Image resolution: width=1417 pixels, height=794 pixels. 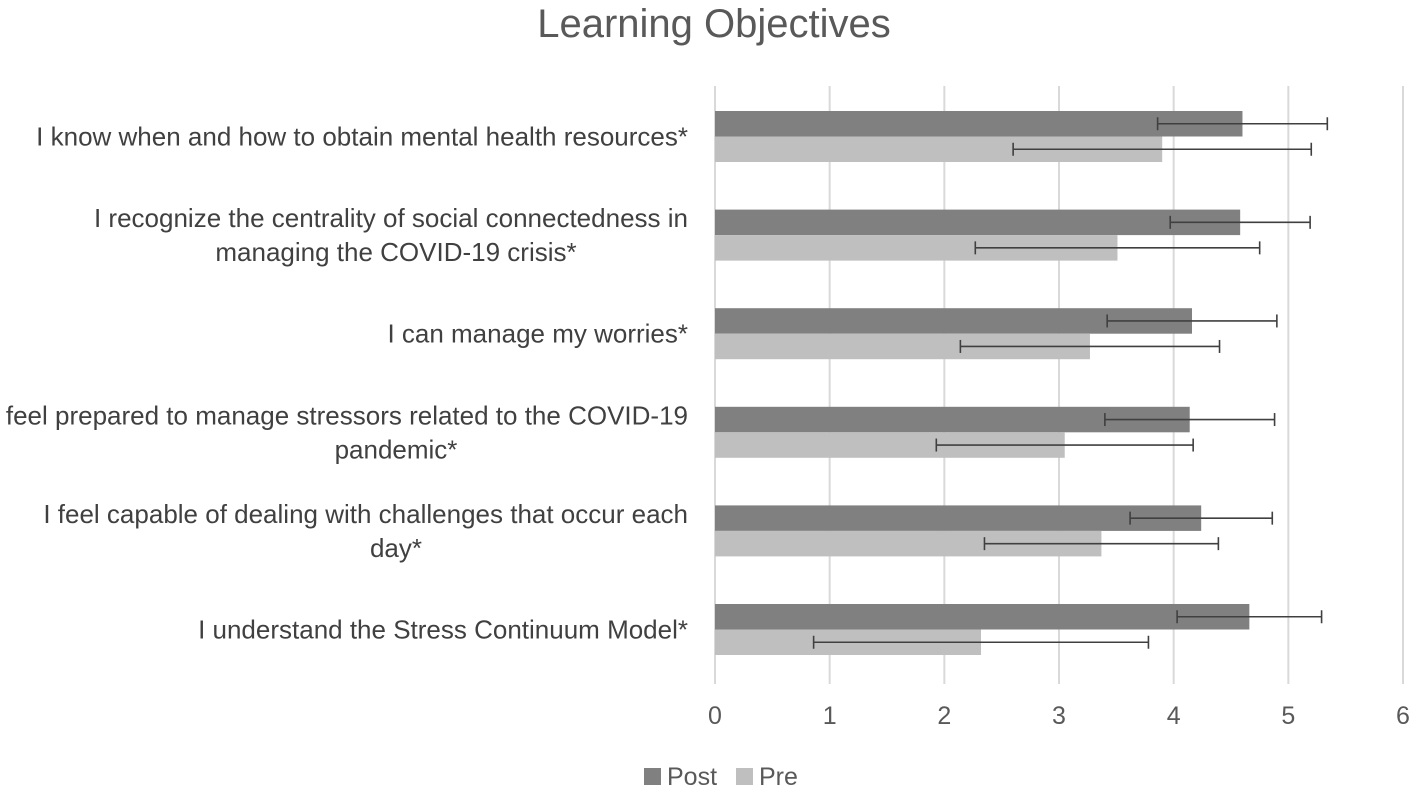 I want to click on category-label: I can manage my worries*, so click(x=537, y=334).